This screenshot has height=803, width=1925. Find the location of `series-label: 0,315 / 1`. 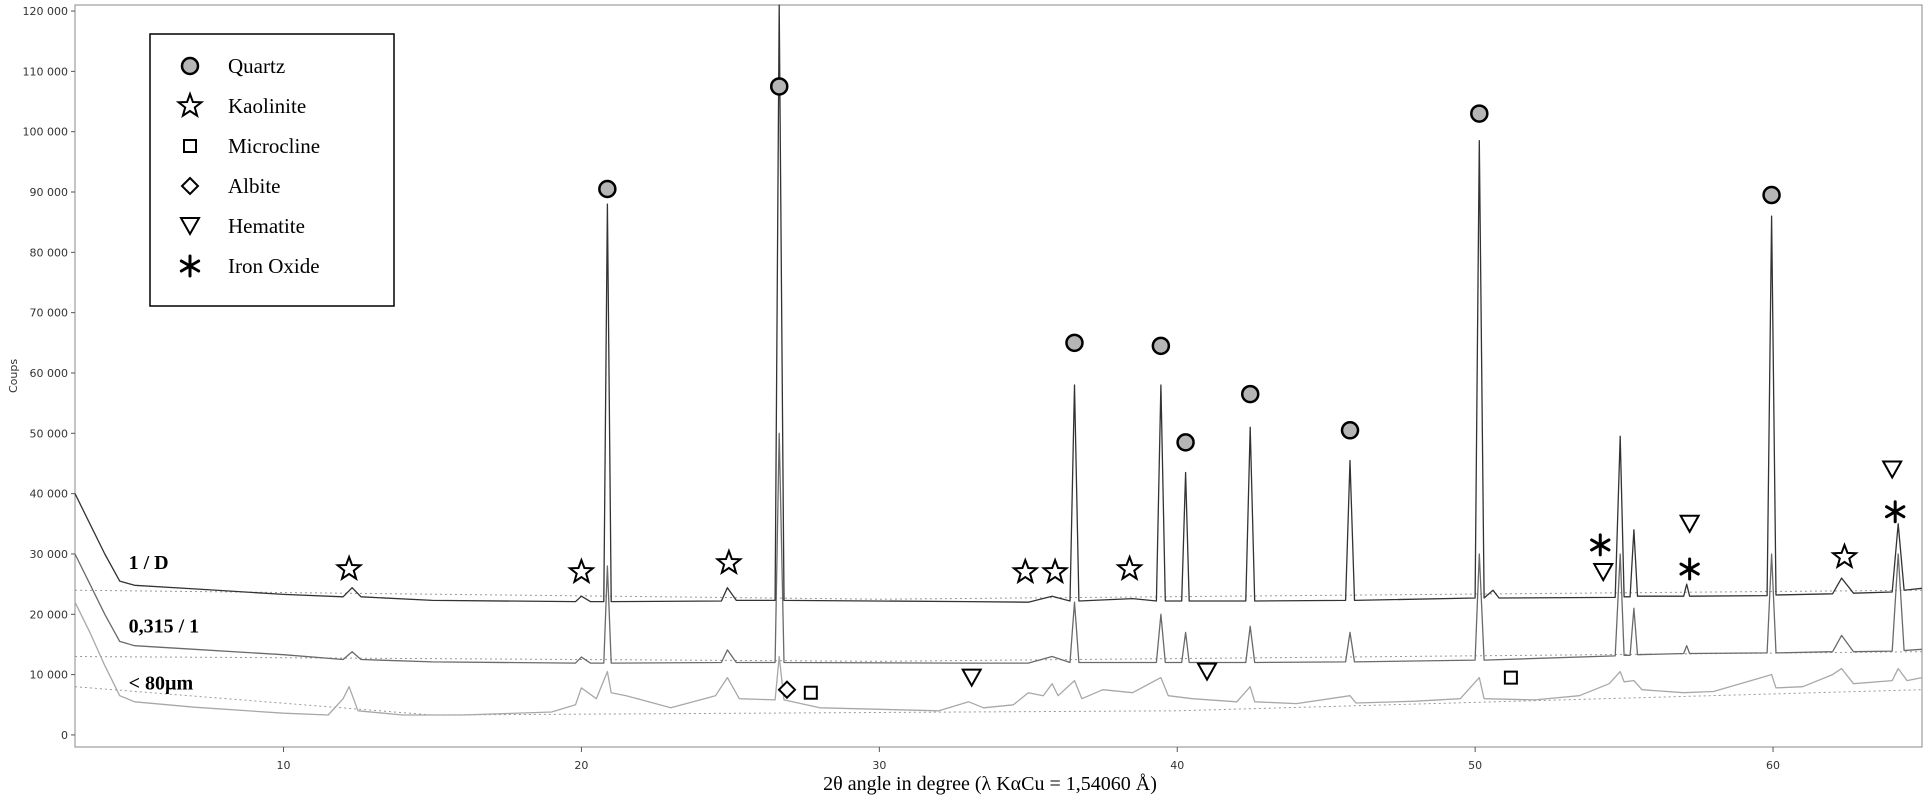

series-label: 0,315 / 1 is located at coordinates (164, 626).